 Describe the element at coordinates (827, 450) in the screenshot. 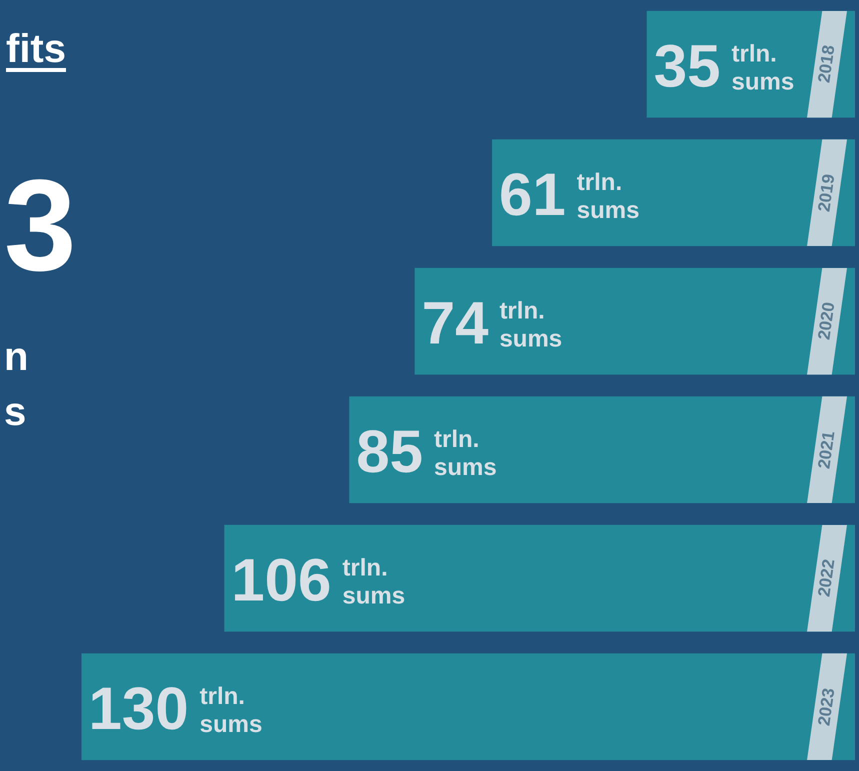

I see `y-tick-label: 2021` at that location.